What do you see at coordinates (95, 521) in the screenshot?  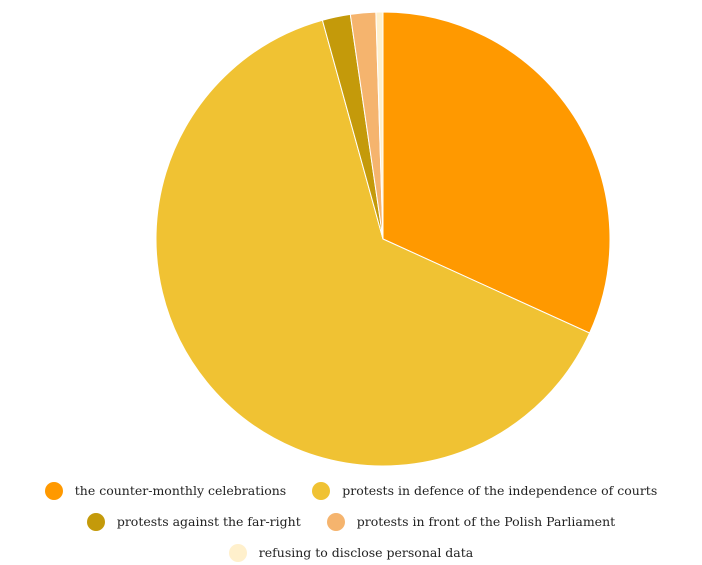 I see `legend-swatch-far-right` at bounding box center [95, 521].